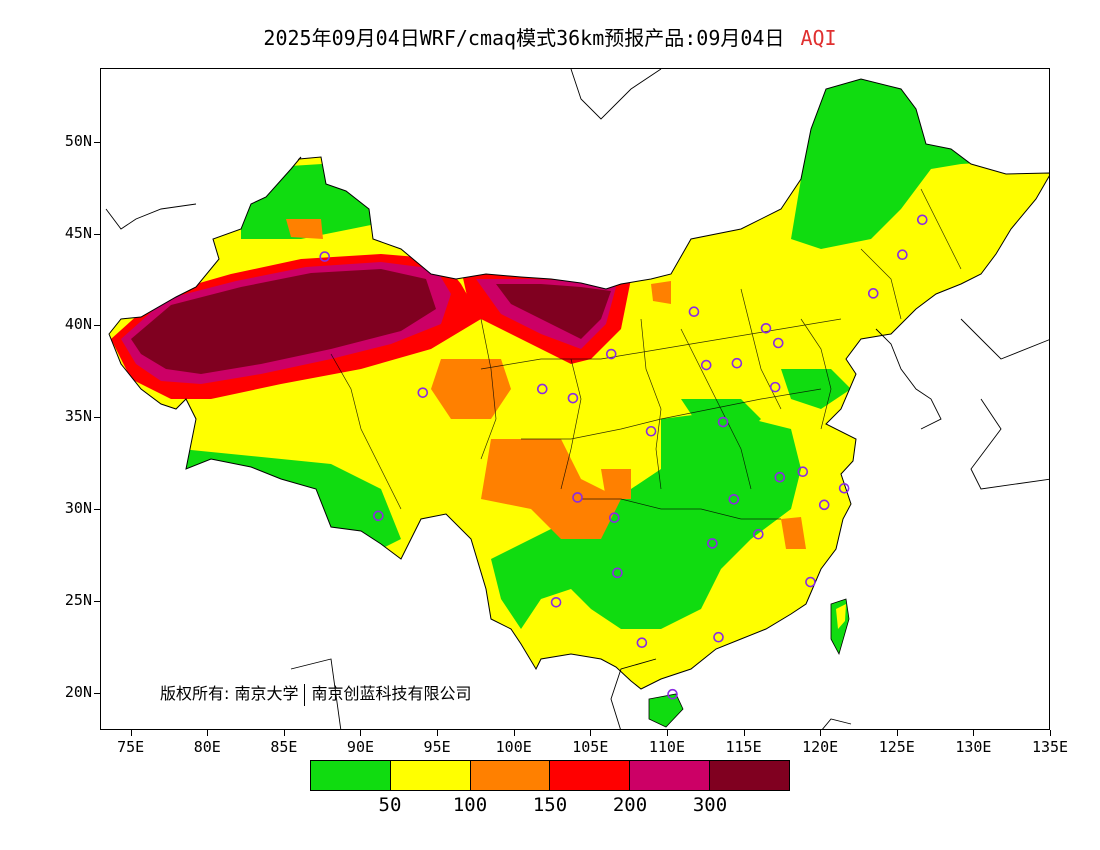 The width and height of the screenshot is (1100, 850). Describe the element at coordinates (229, 693) in the screenshot. I see `copyright-left: 版权所有: 南京大学` at that location.